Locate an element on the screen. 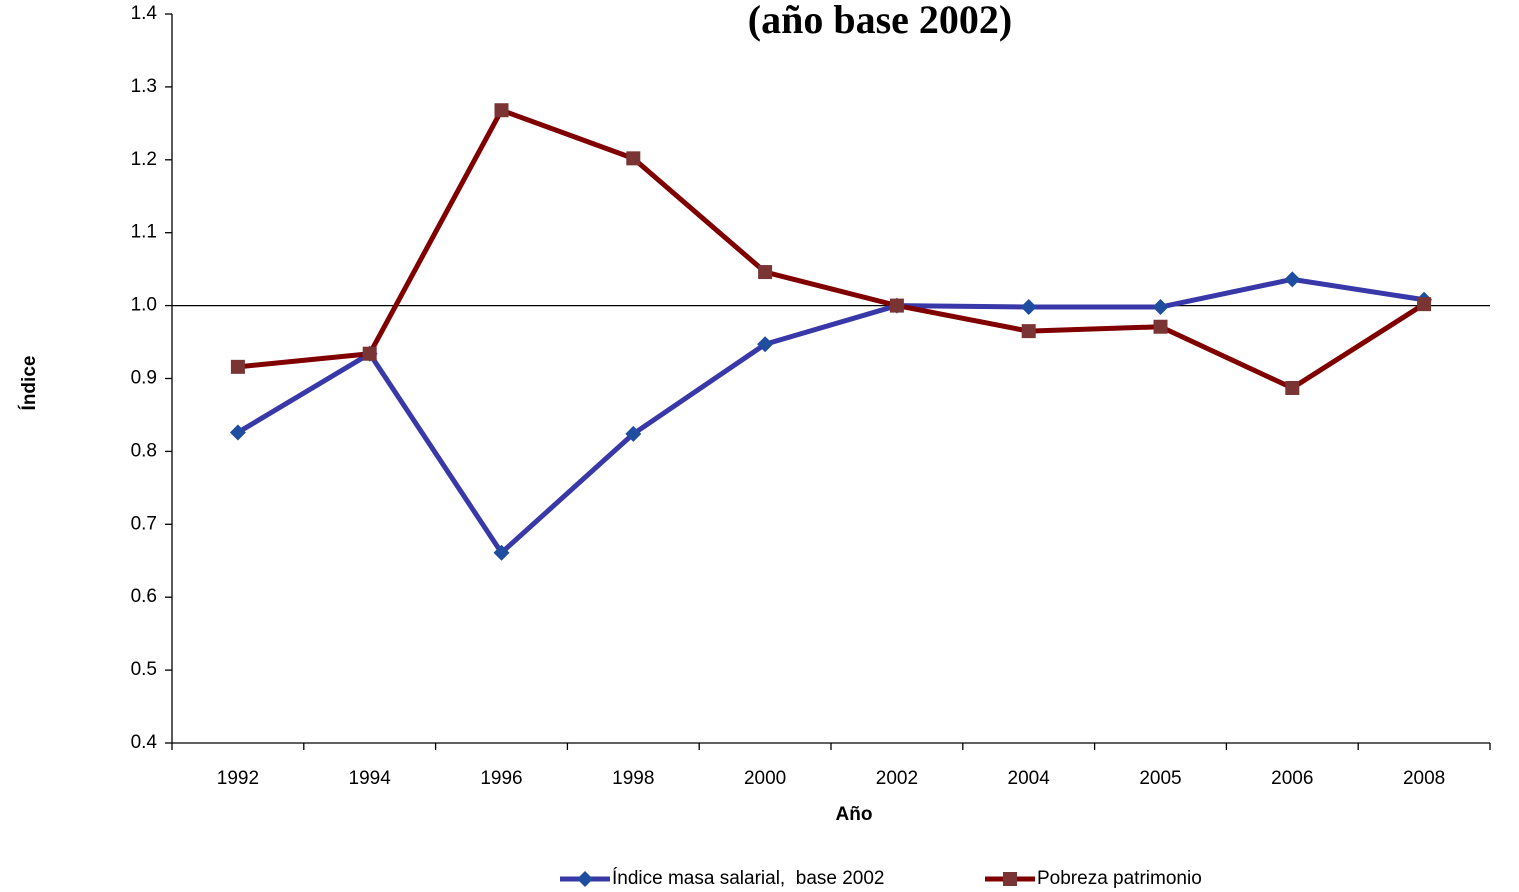  y-tick-label: 1.1 is located at coordinates (144, 232).